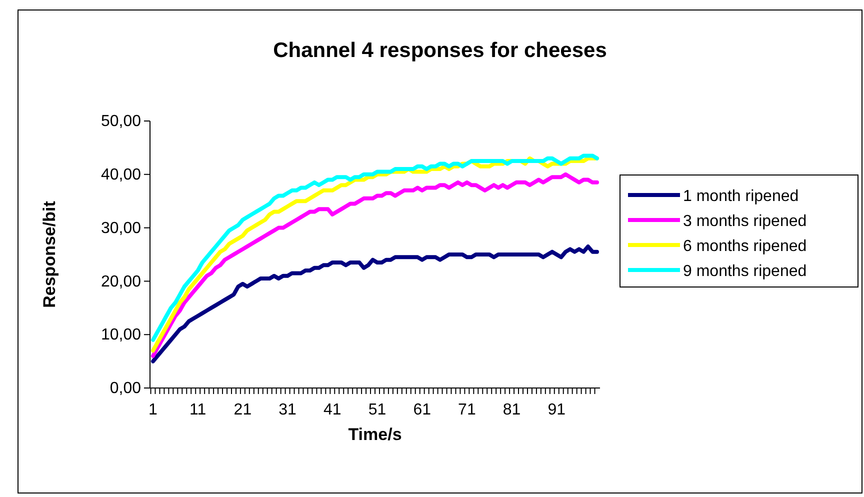 This screenshot has width=864, height=497. I want to click on y-tick-label: 0,00, so click(126, 389).